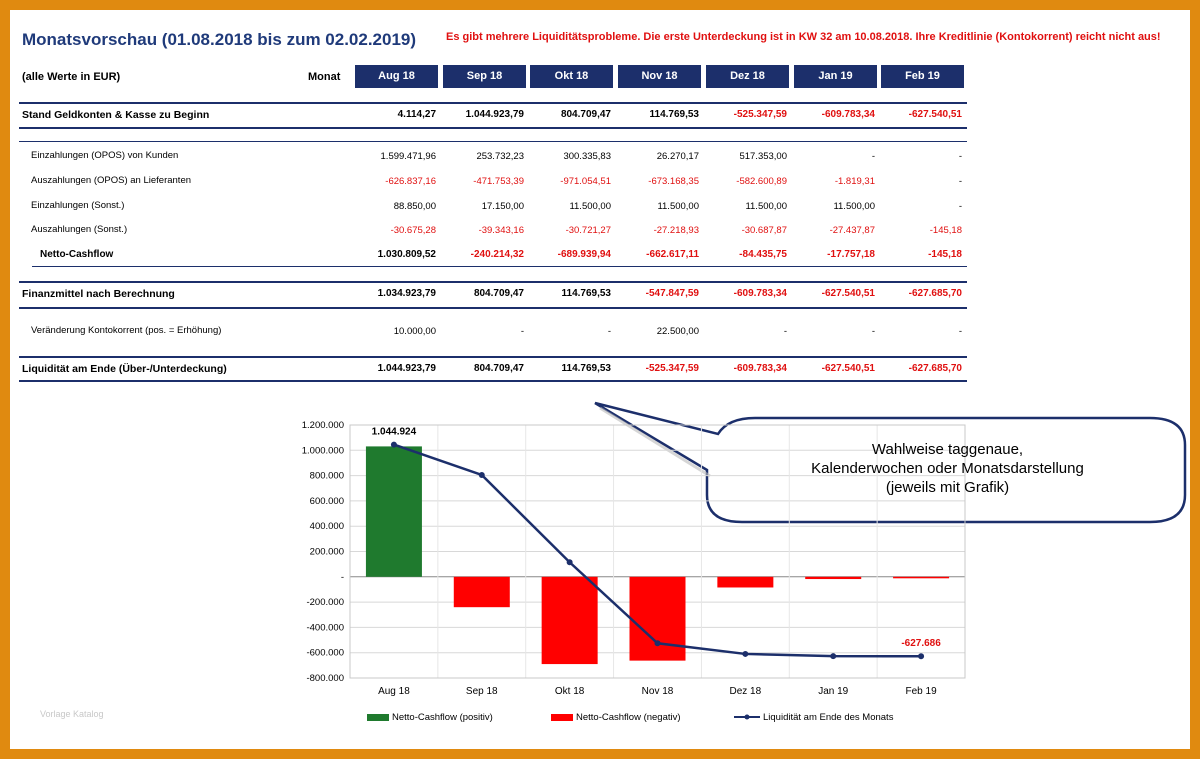 This screenshot has height=759, width=1200. I want to click on table-cell: 1.044.923,79, so click(406, 368).